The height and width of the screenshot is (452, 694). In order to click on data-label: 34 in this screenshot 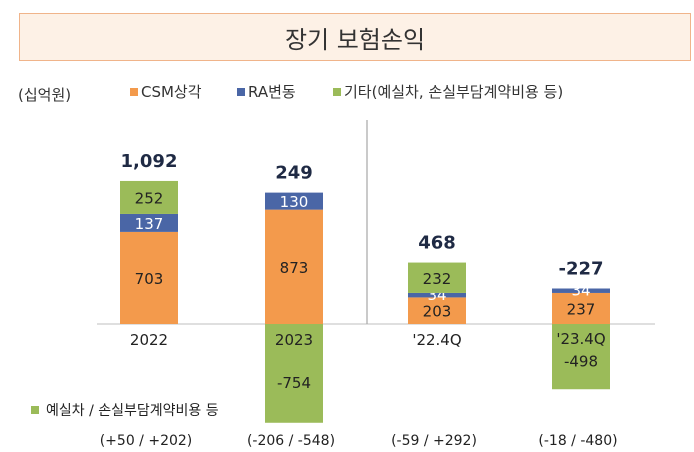, I will do `click(580, 291)`.